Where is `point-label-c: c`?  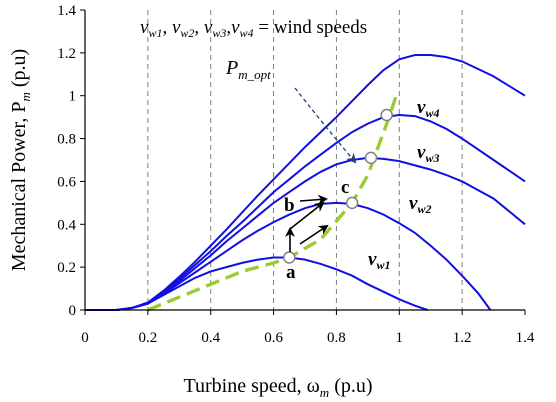
point-label-c: c is located at coordinates (345, 187).